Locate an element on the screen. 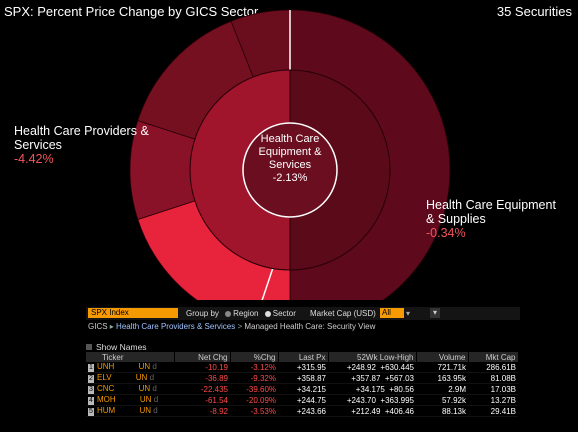 This screenshot has height=432, width=578. volume-cell: 57.92k is located at coordinates (442, 400).